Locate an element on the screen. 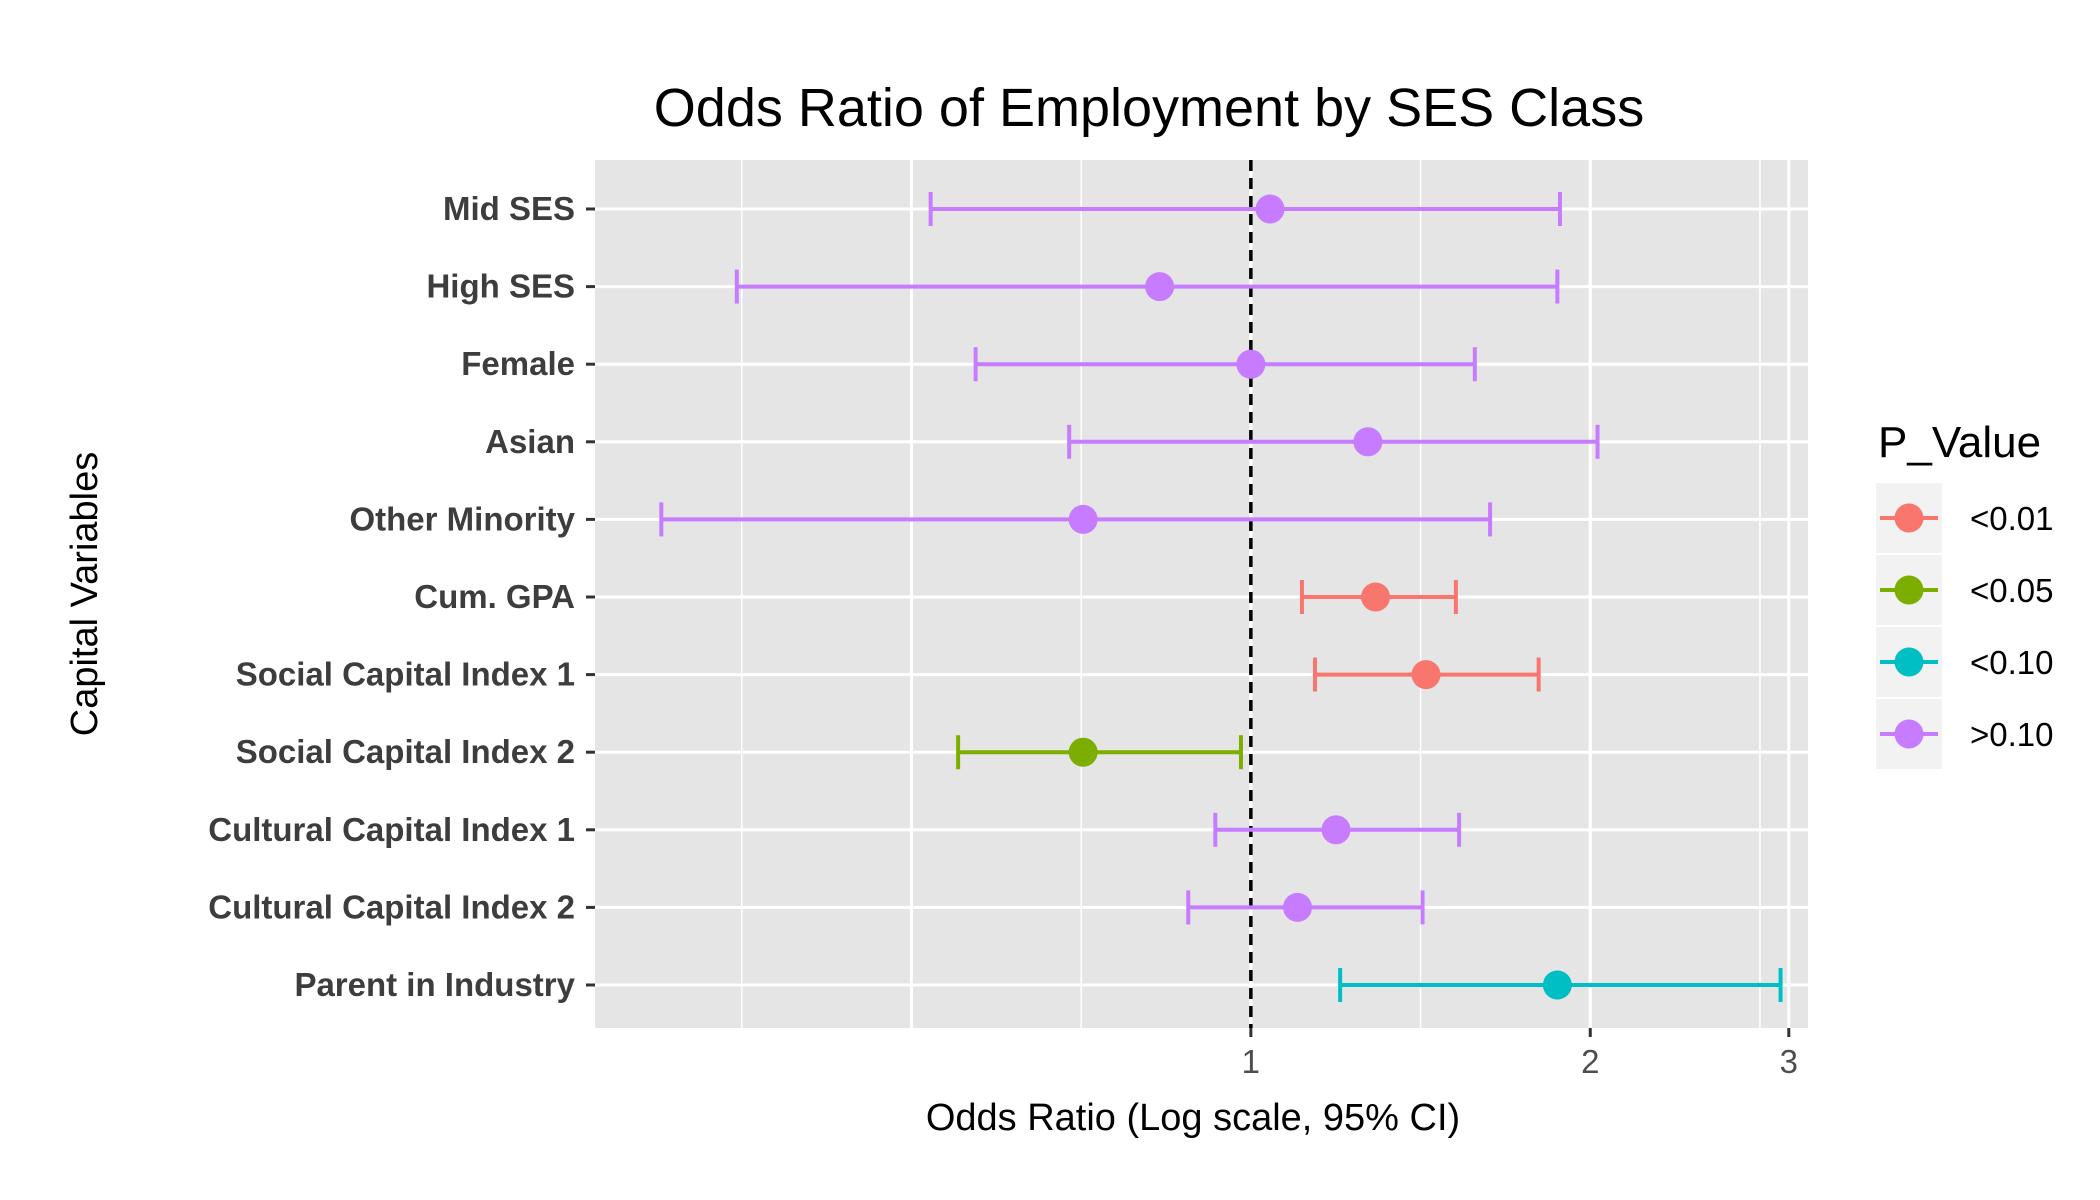 The width and height of the screenshot is (2100, 1200). y-tick-label: Other Minority is located at coordinates (462, 518).